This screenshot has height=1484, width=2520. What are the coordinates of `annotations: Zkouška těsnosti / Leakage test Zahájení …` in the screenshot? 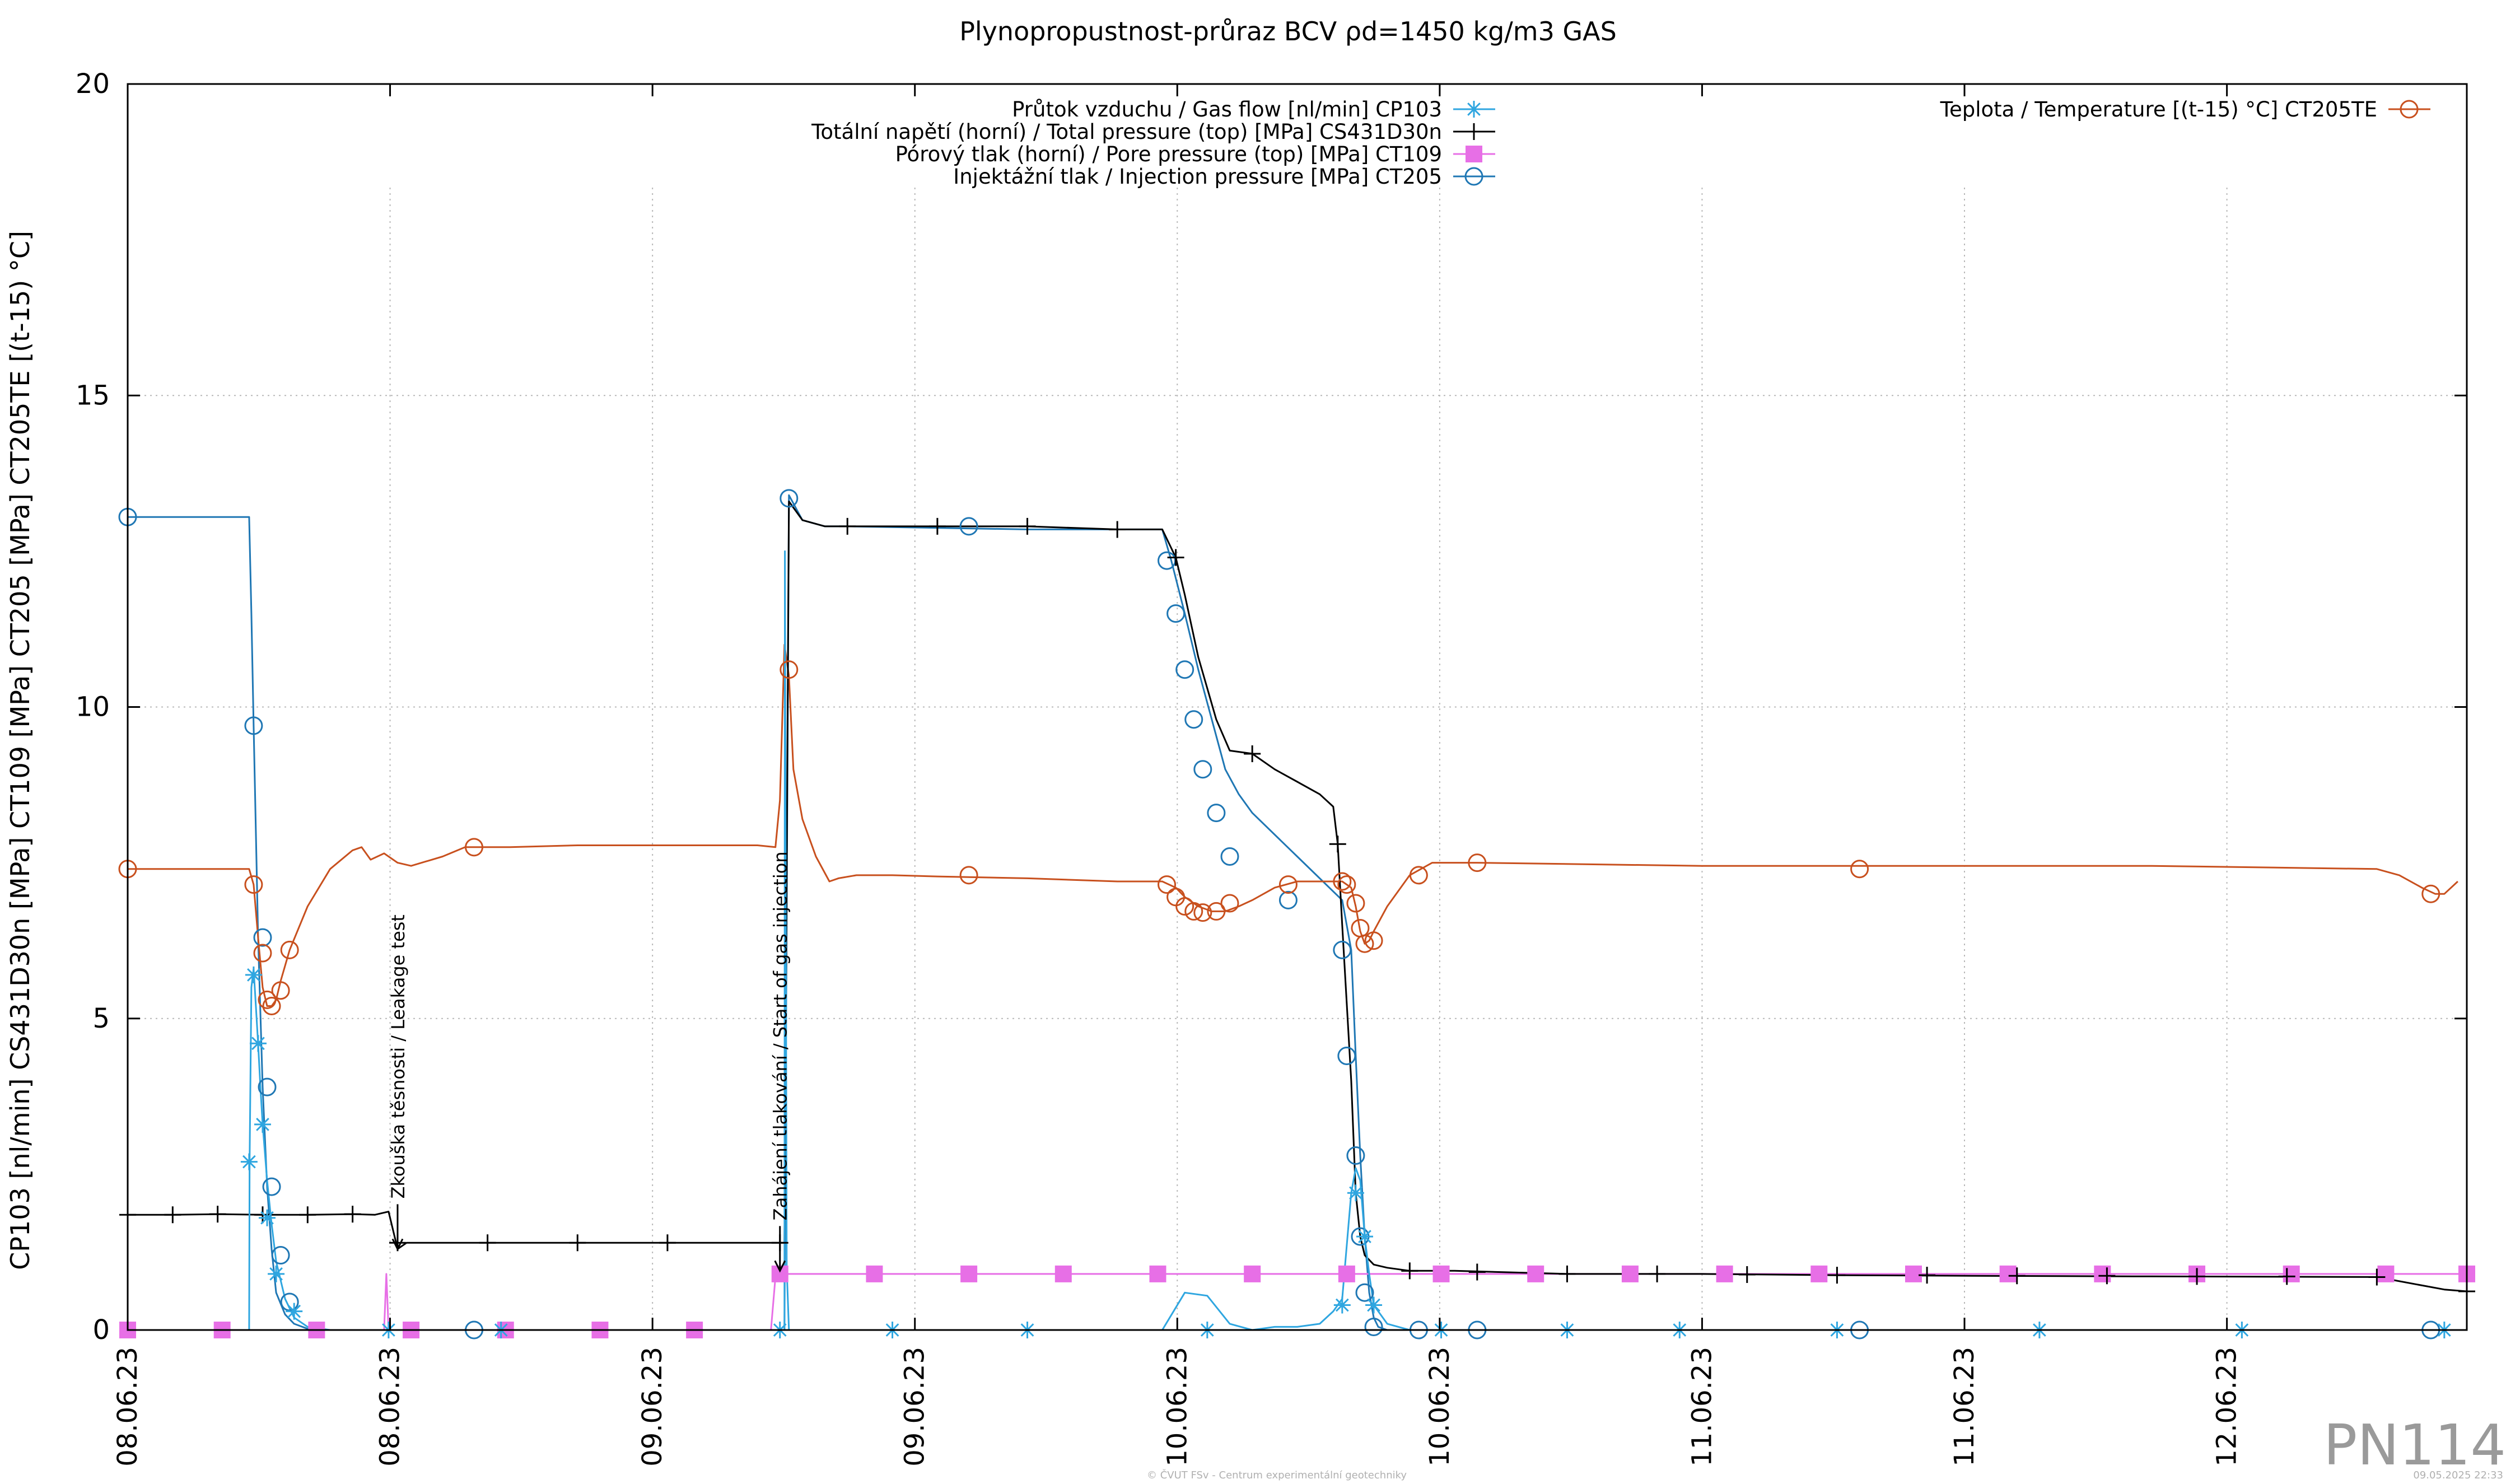 It's located at (590, 1062).